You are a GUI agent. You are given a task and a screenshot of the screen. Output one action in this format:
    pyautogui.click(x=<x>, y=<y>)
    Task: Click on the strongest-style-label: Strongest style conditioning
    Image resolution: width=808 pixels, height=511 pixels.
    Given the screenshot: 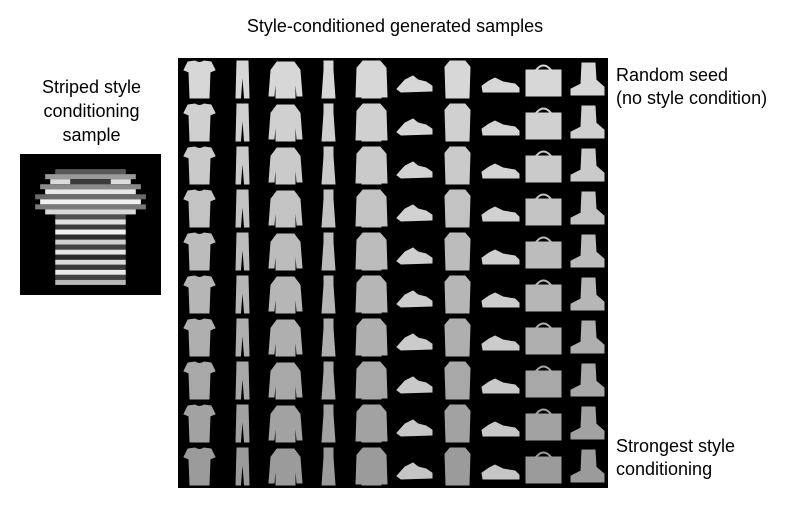 What is the action you would take?
    pyautogui.click(x=675, y=458)
    